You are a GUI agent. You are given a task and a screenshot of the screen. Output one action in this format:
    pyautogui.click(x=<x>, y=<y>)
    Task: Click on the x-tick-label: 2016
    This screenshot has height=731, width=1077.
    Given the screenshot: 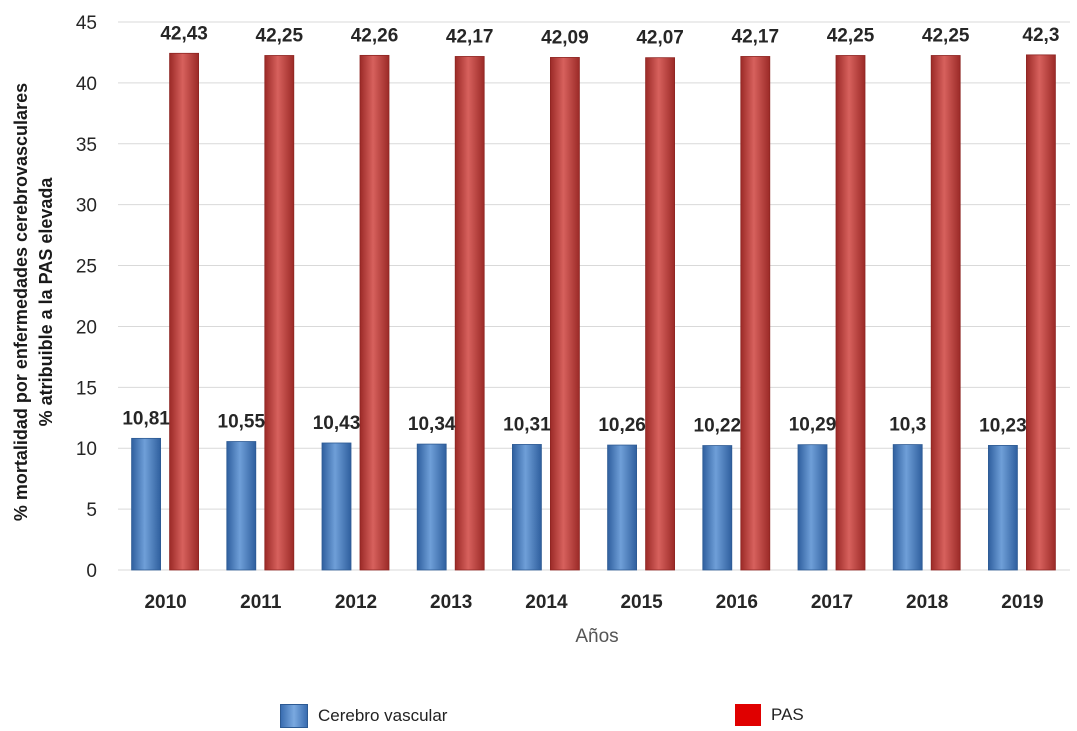 What is the action you would take?
    pyautogui.click(x=737, y=602)
    